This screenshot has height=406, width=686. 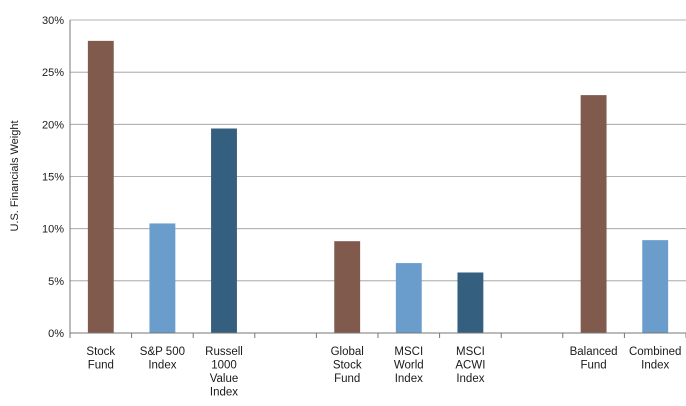 I want to click on y-tick-labels: 0% 5% 10% 15% 20% 25% 30%, so click(x=53, y=177).